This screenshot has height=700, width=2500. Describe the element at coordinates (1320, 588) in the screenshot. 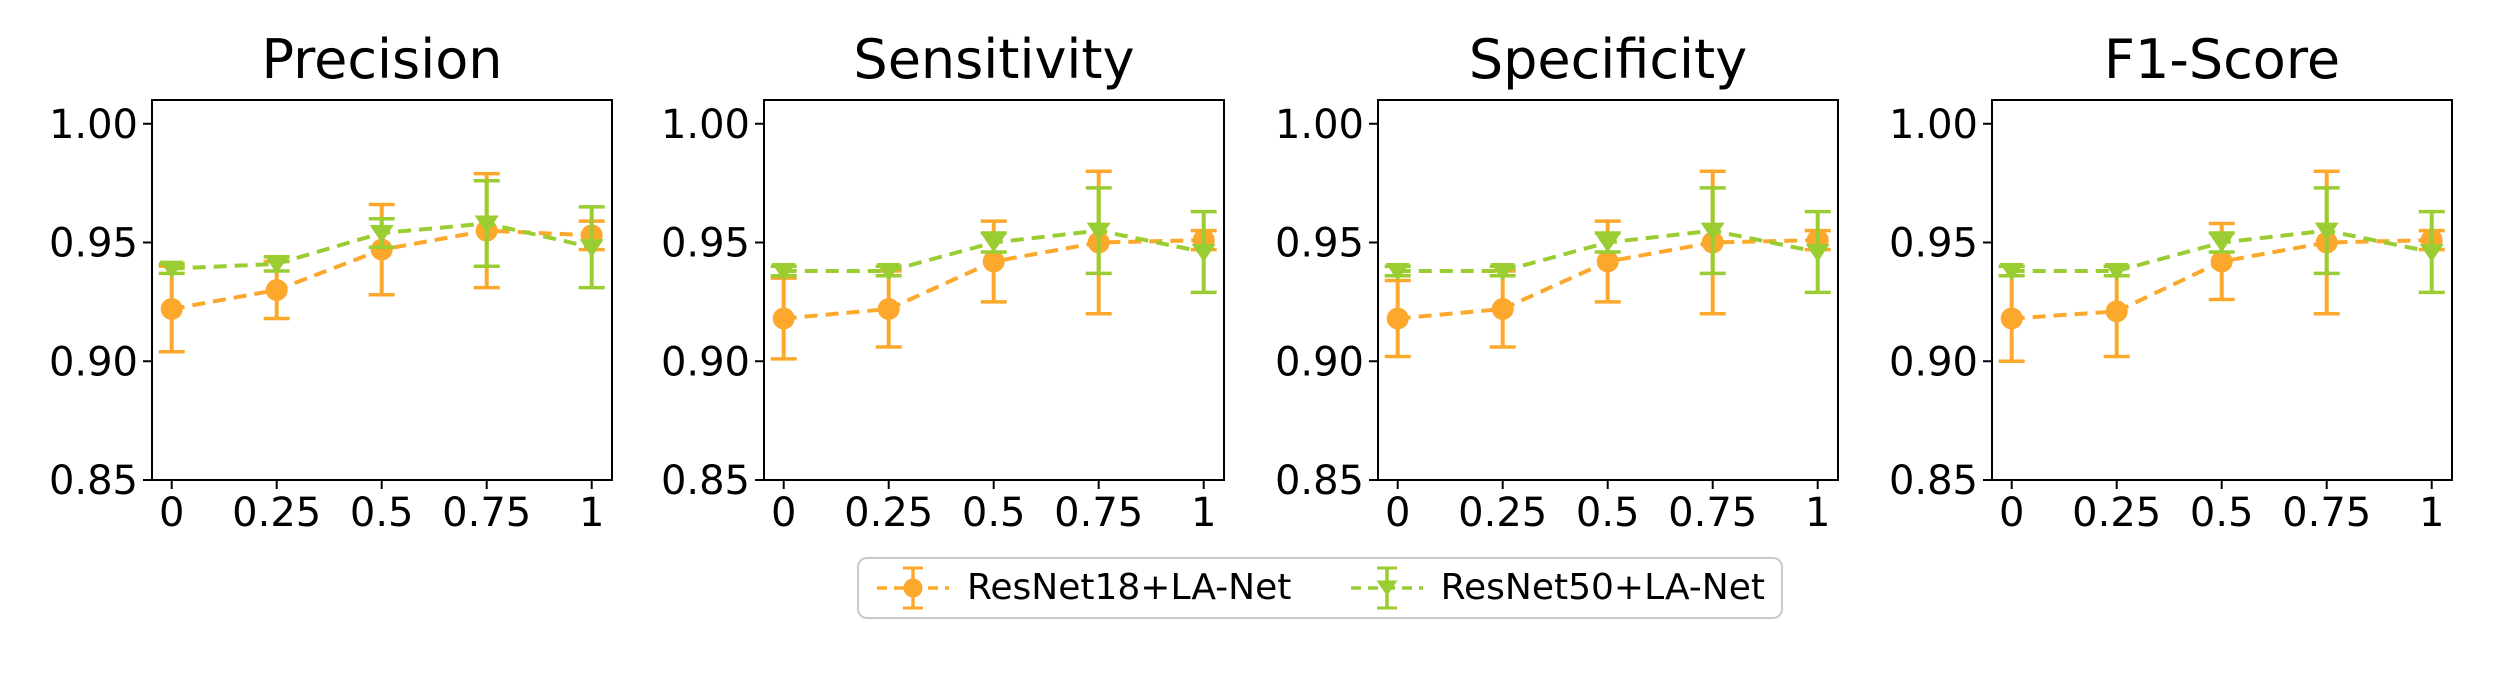

I see `legend: ResNet18+LA-Net ResNet50+LA-Net` at that location.